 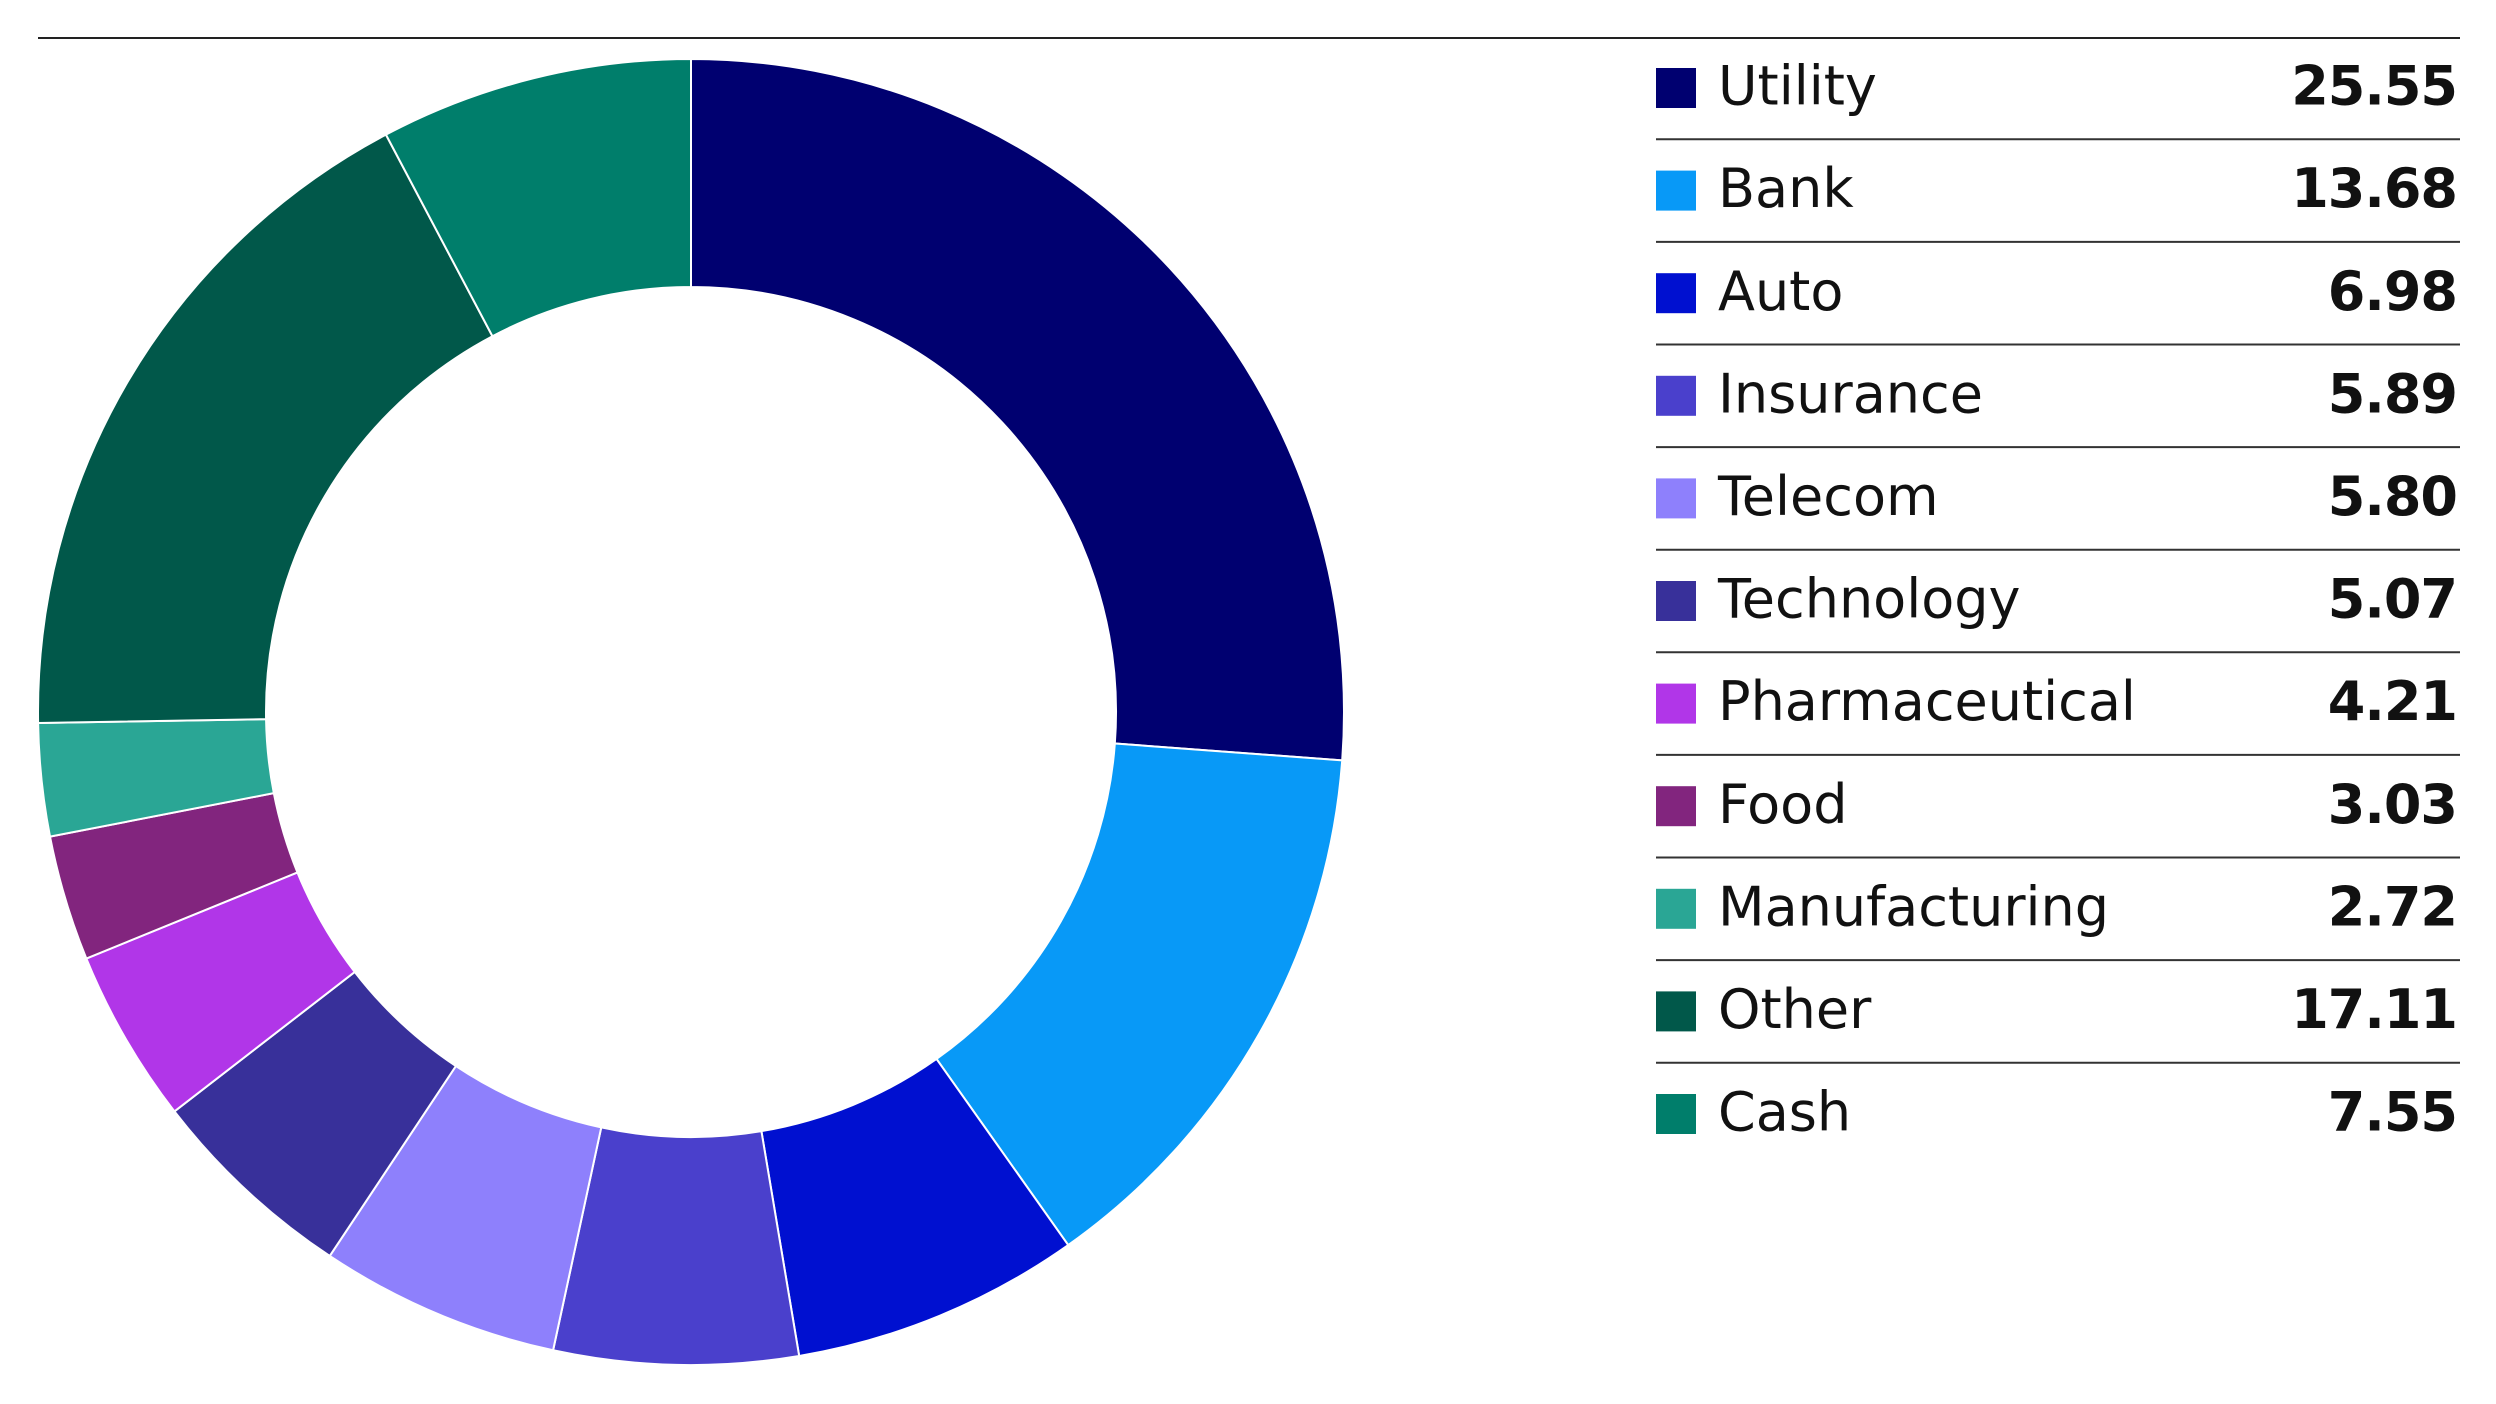 I want to click on value-label: 6.98, so click(x=2392, y=291).